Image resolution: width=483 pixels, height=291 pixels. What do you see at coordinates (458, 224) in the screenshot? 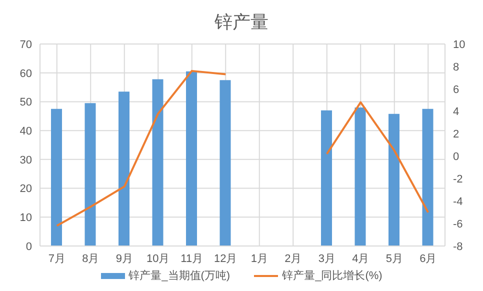
I see `y2-tick-label: -6` at bounding box center [458, 224].